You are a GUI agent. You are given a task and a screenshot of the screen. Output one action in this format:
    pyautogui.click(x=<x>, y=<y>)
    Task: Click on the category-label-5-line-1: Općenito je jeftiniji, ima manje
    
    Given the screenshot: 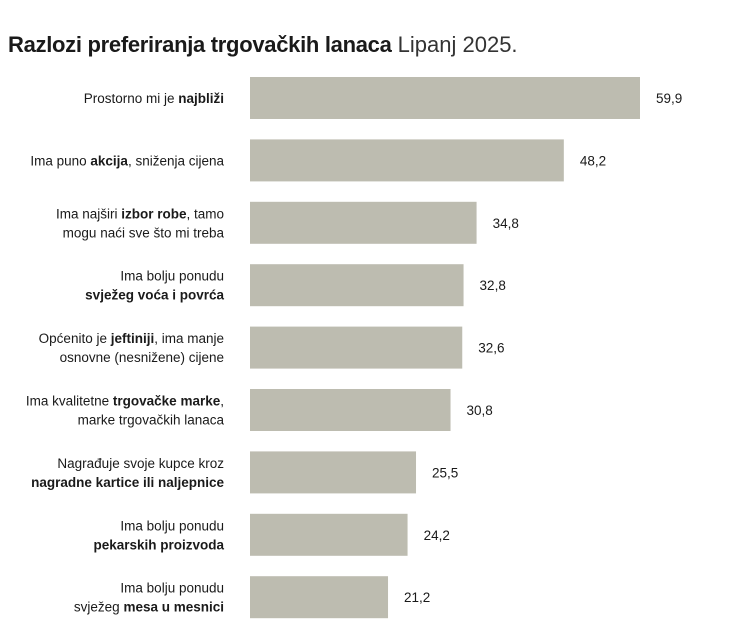 What is the action you would take?
    pyautogui.click(x=131, y=338)
    